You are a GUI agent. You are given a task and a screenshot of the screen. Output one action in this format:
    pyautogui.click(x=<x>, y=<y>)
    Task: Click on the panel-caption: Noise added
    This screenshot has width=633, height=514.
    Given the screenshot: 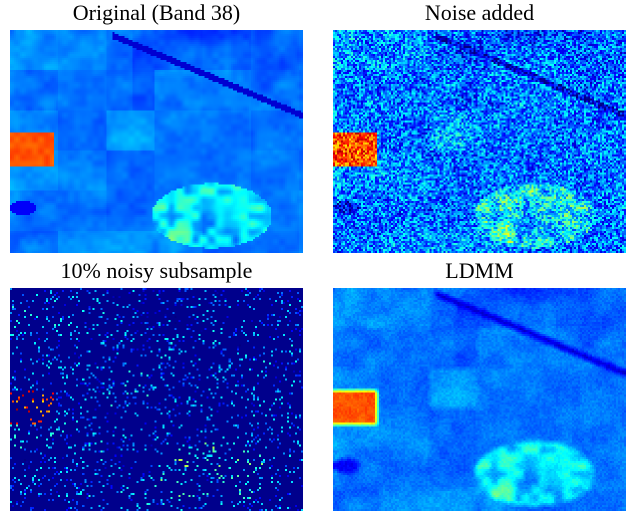 What is the action you would take?
    pyautogui.click(x=479, y=12)
    